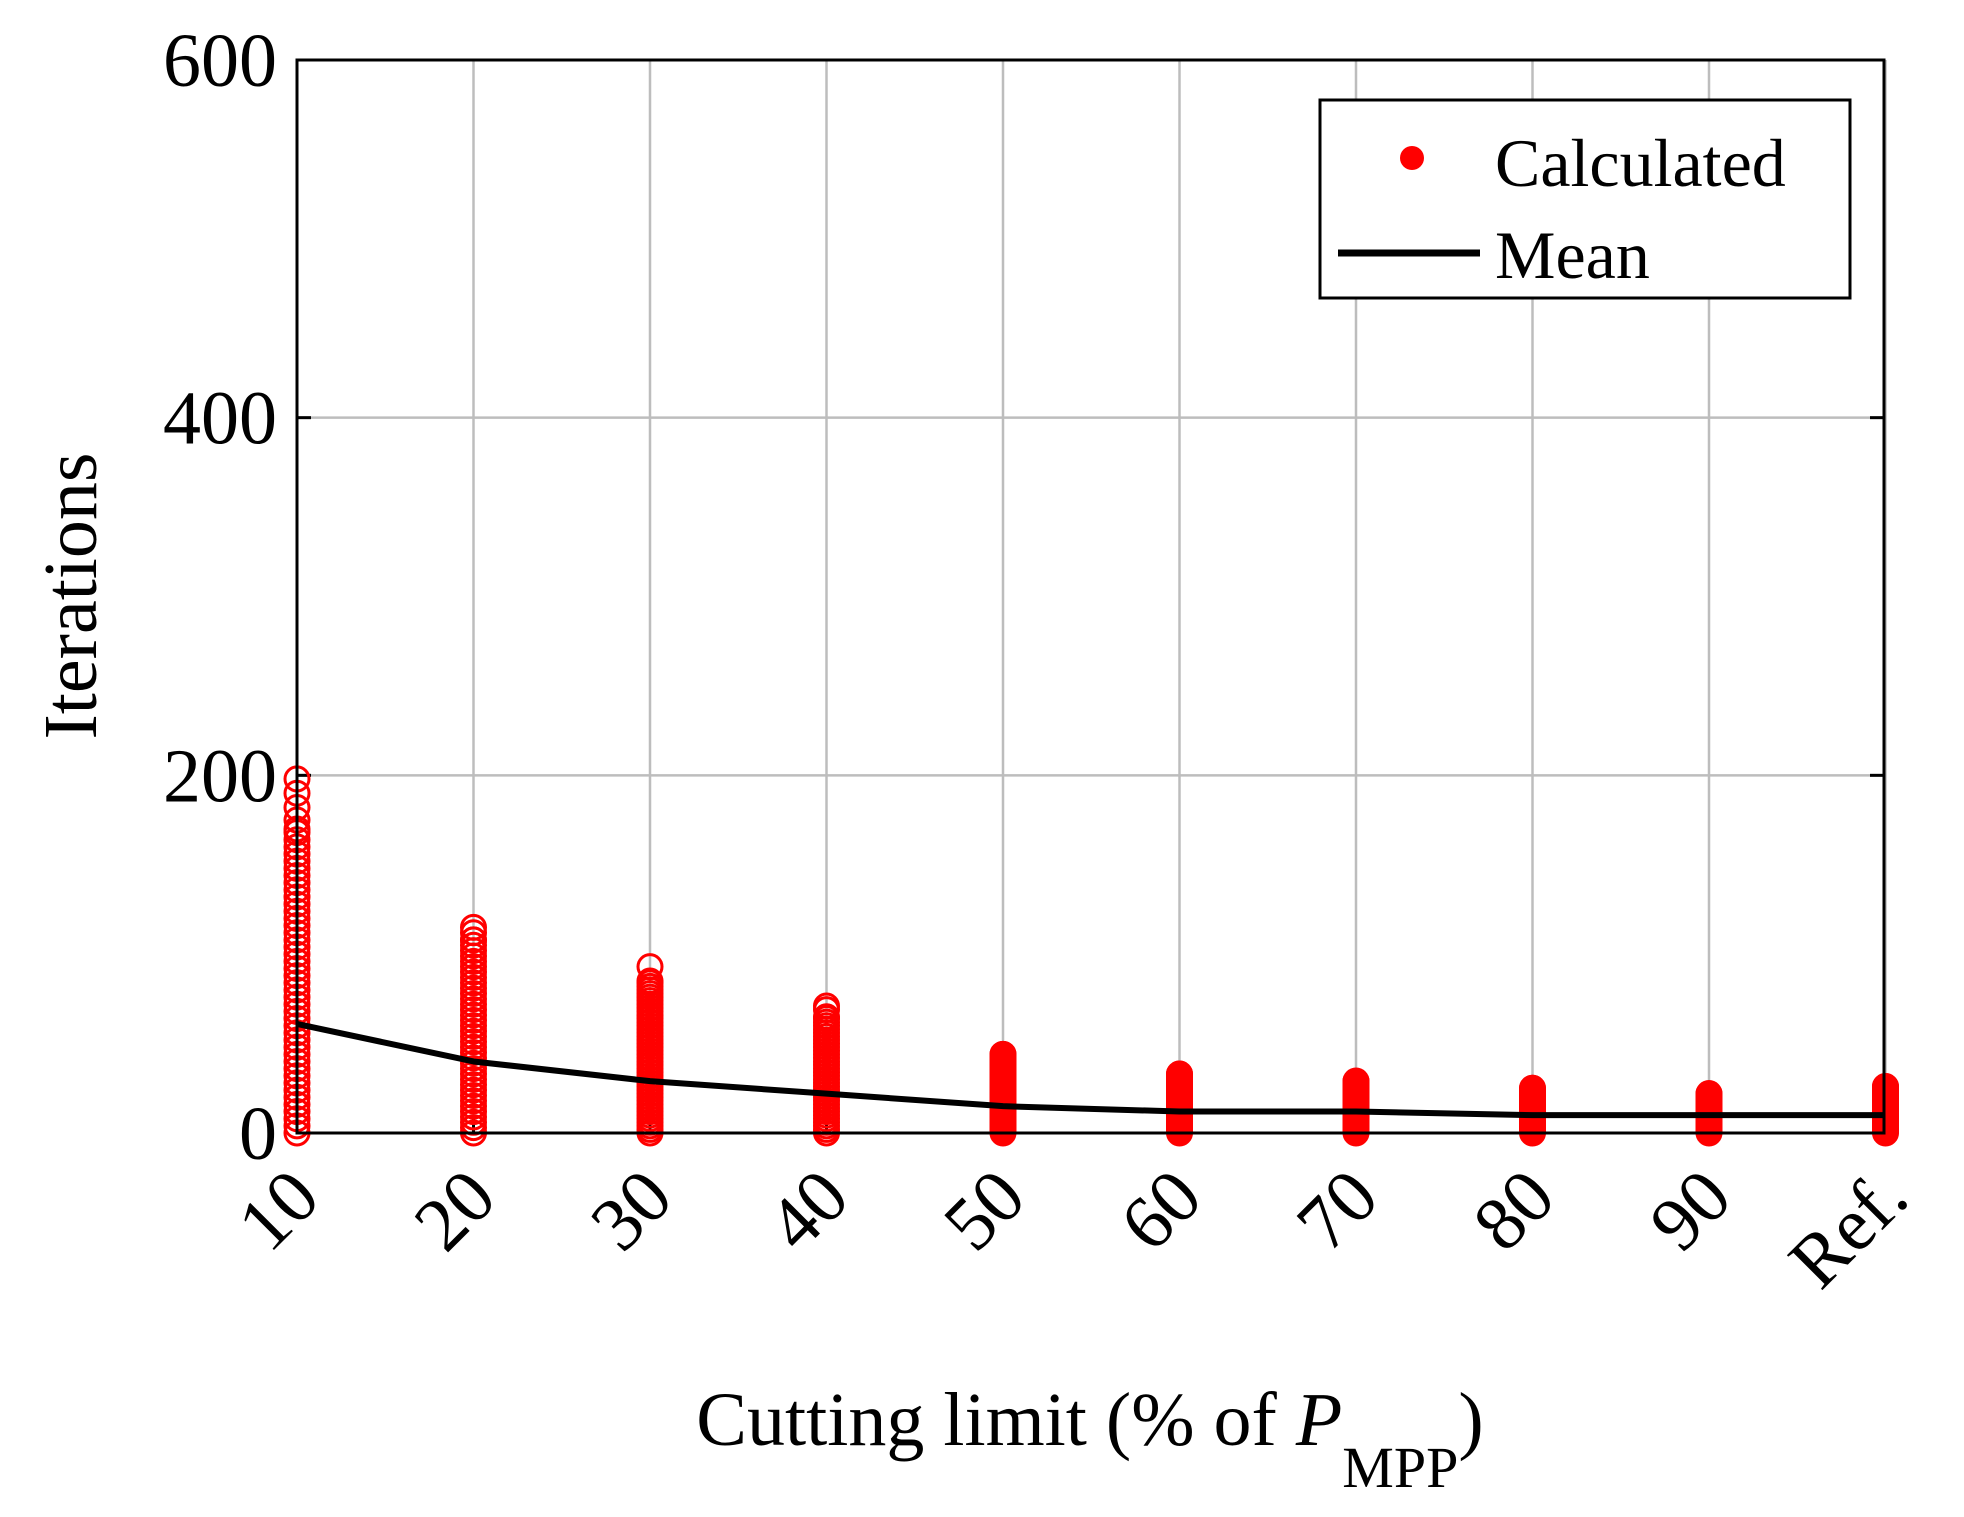 This screenshot has height=1517, width=1964. I want to click on legend-label-calculated: Calculated, so click(1640, 163).